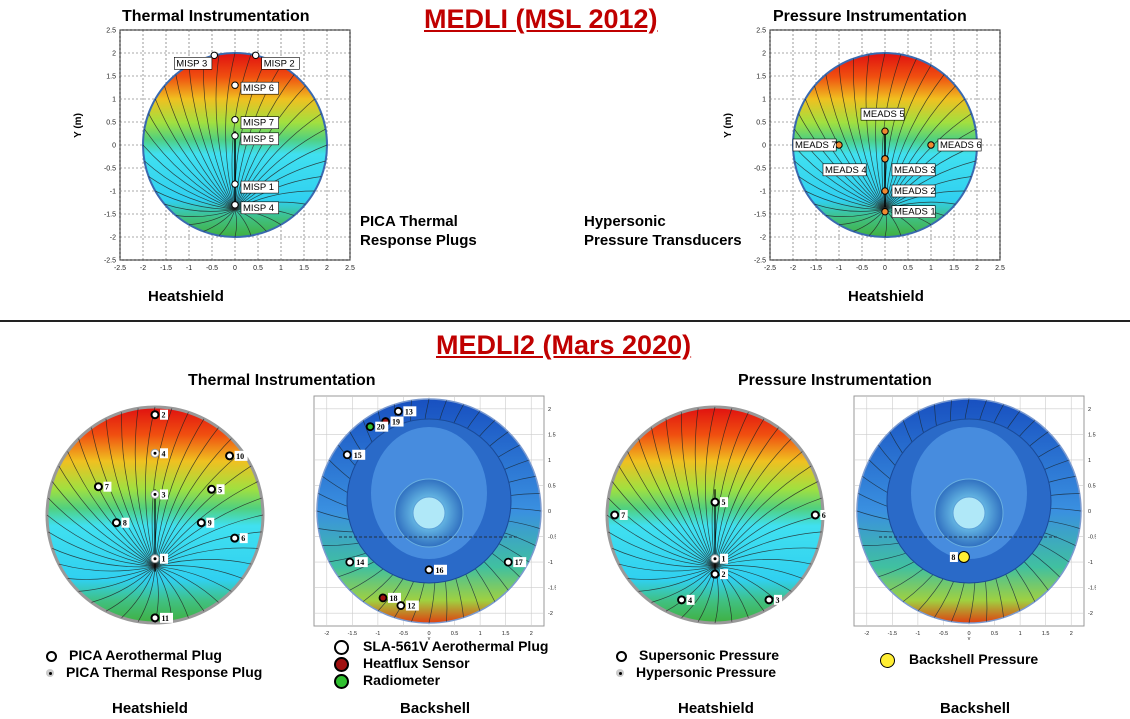 The height and width of the screenshot is (719, 1130). What do you see at coordinates (549, 512) in the screenshot?
I see `p2-y-tick: 0` at bounding box center [549, 512].